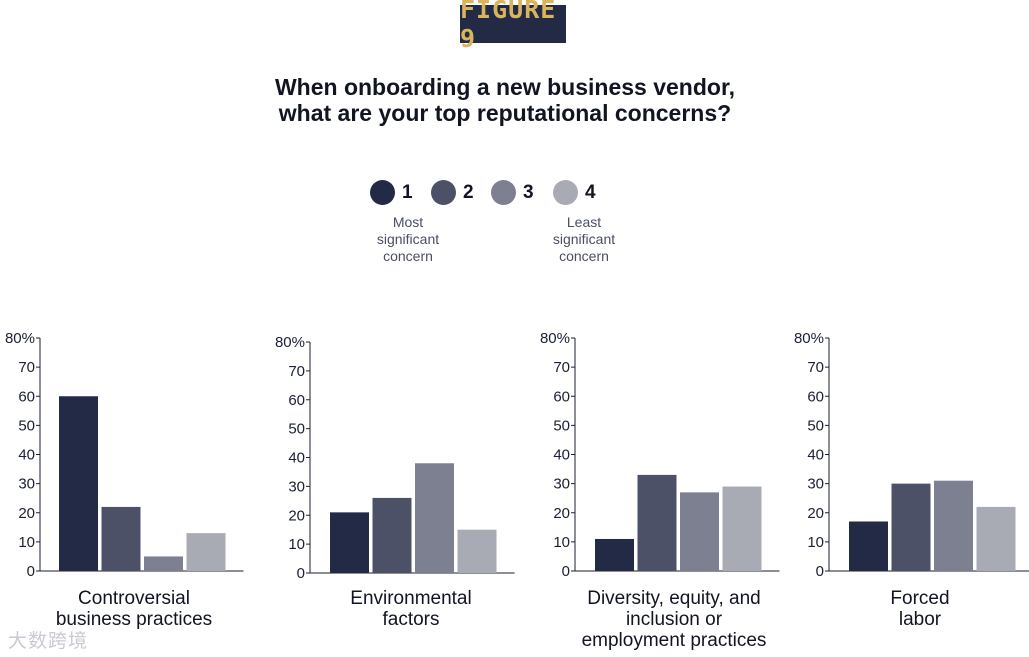 The width and height of the screenshot is (1029, 657). I want to click on legend-label-1: 1, so click(407, 192).